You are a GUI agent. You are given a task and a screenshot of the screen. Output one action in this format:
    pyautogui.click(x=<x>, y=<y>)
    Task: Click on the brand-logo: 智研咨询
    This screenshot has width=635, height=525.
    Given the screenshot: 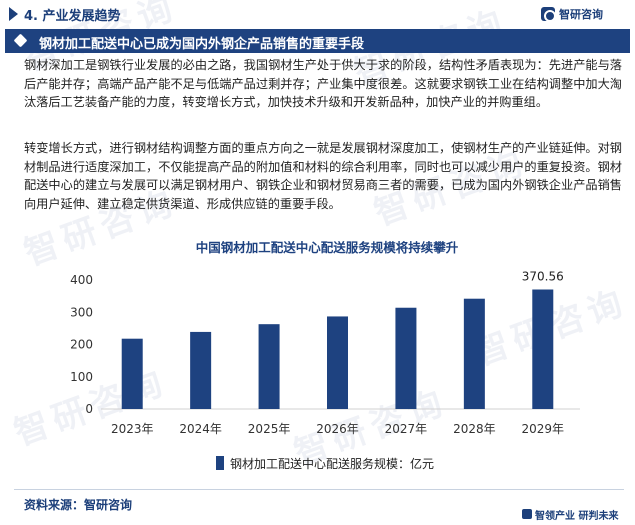 What is the action you would take?
    pyautogui.click(x=572, y=14)
    